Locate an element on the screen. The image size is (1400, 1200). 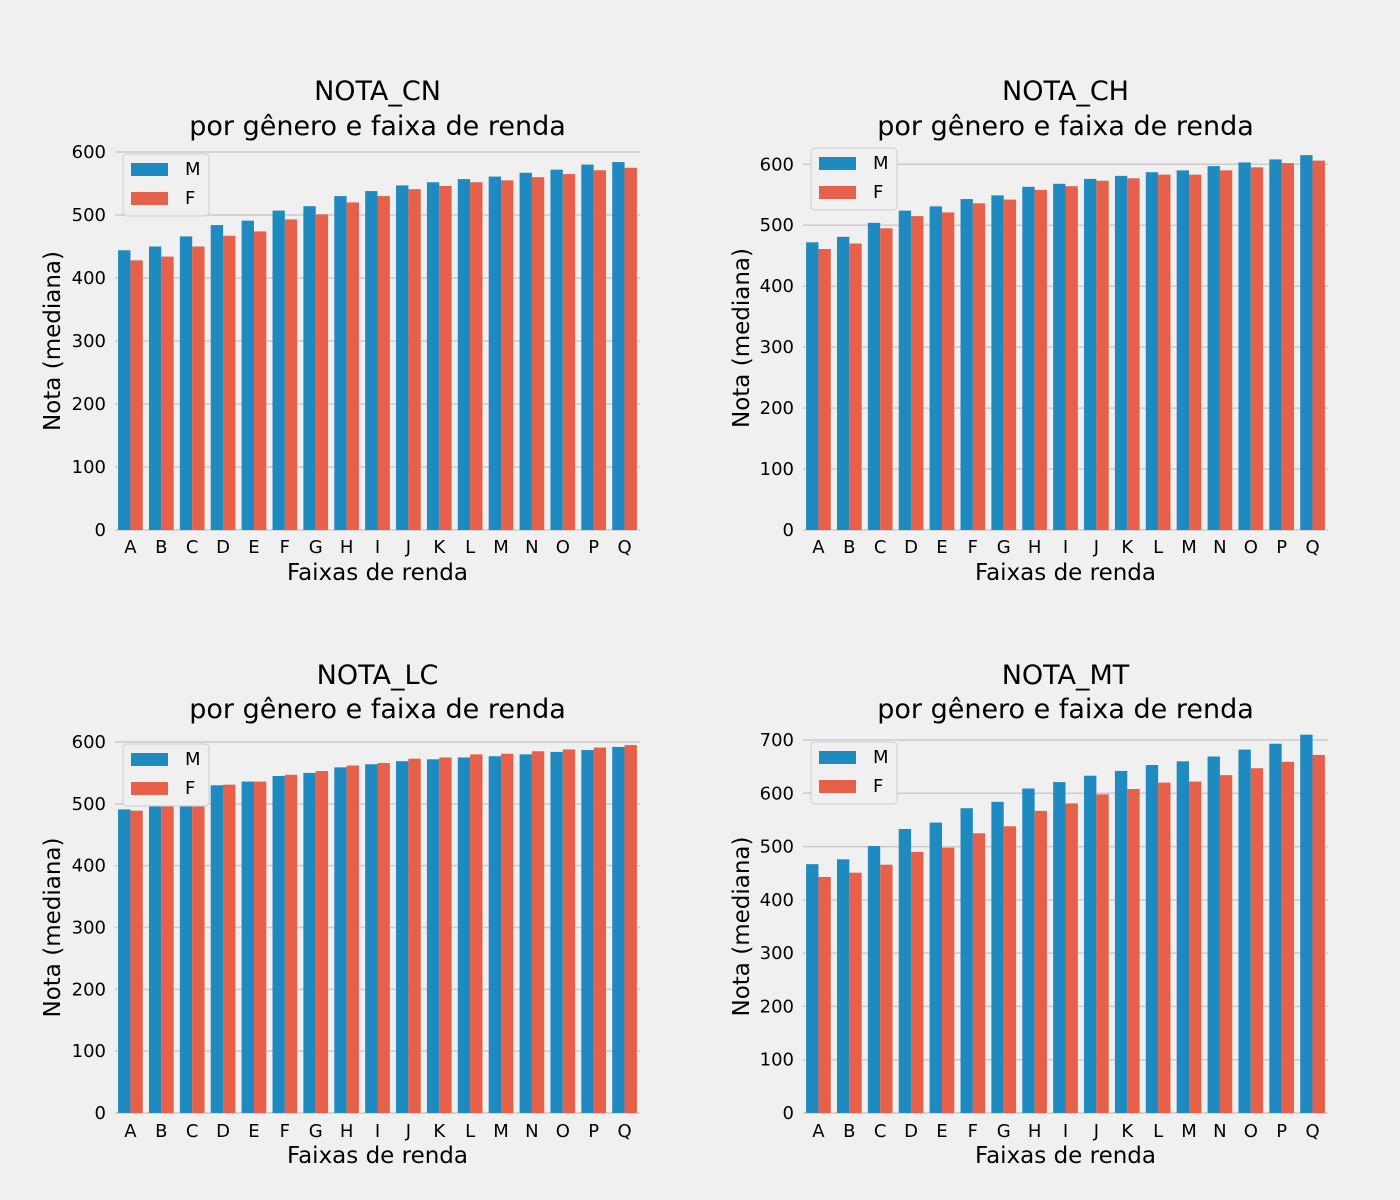
bar-f-e is located at coordinates (260, 947).